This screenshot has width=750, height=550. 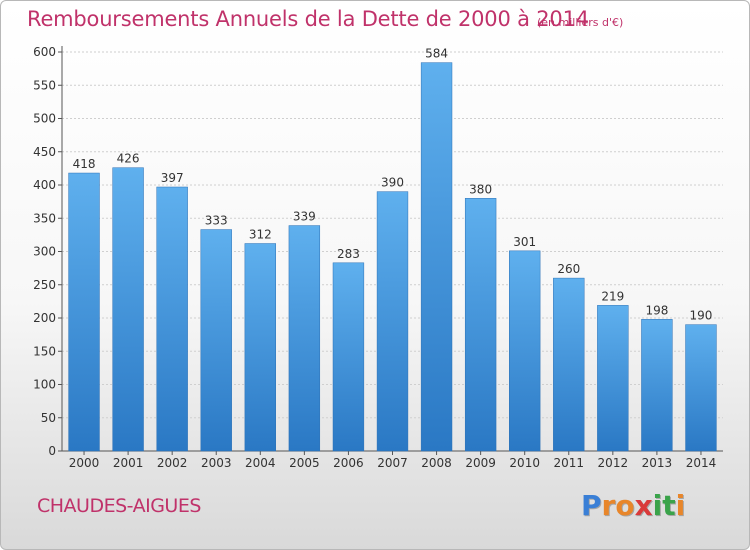 I want to click on x-tick-label: 2013, so click(x=657, y=463).